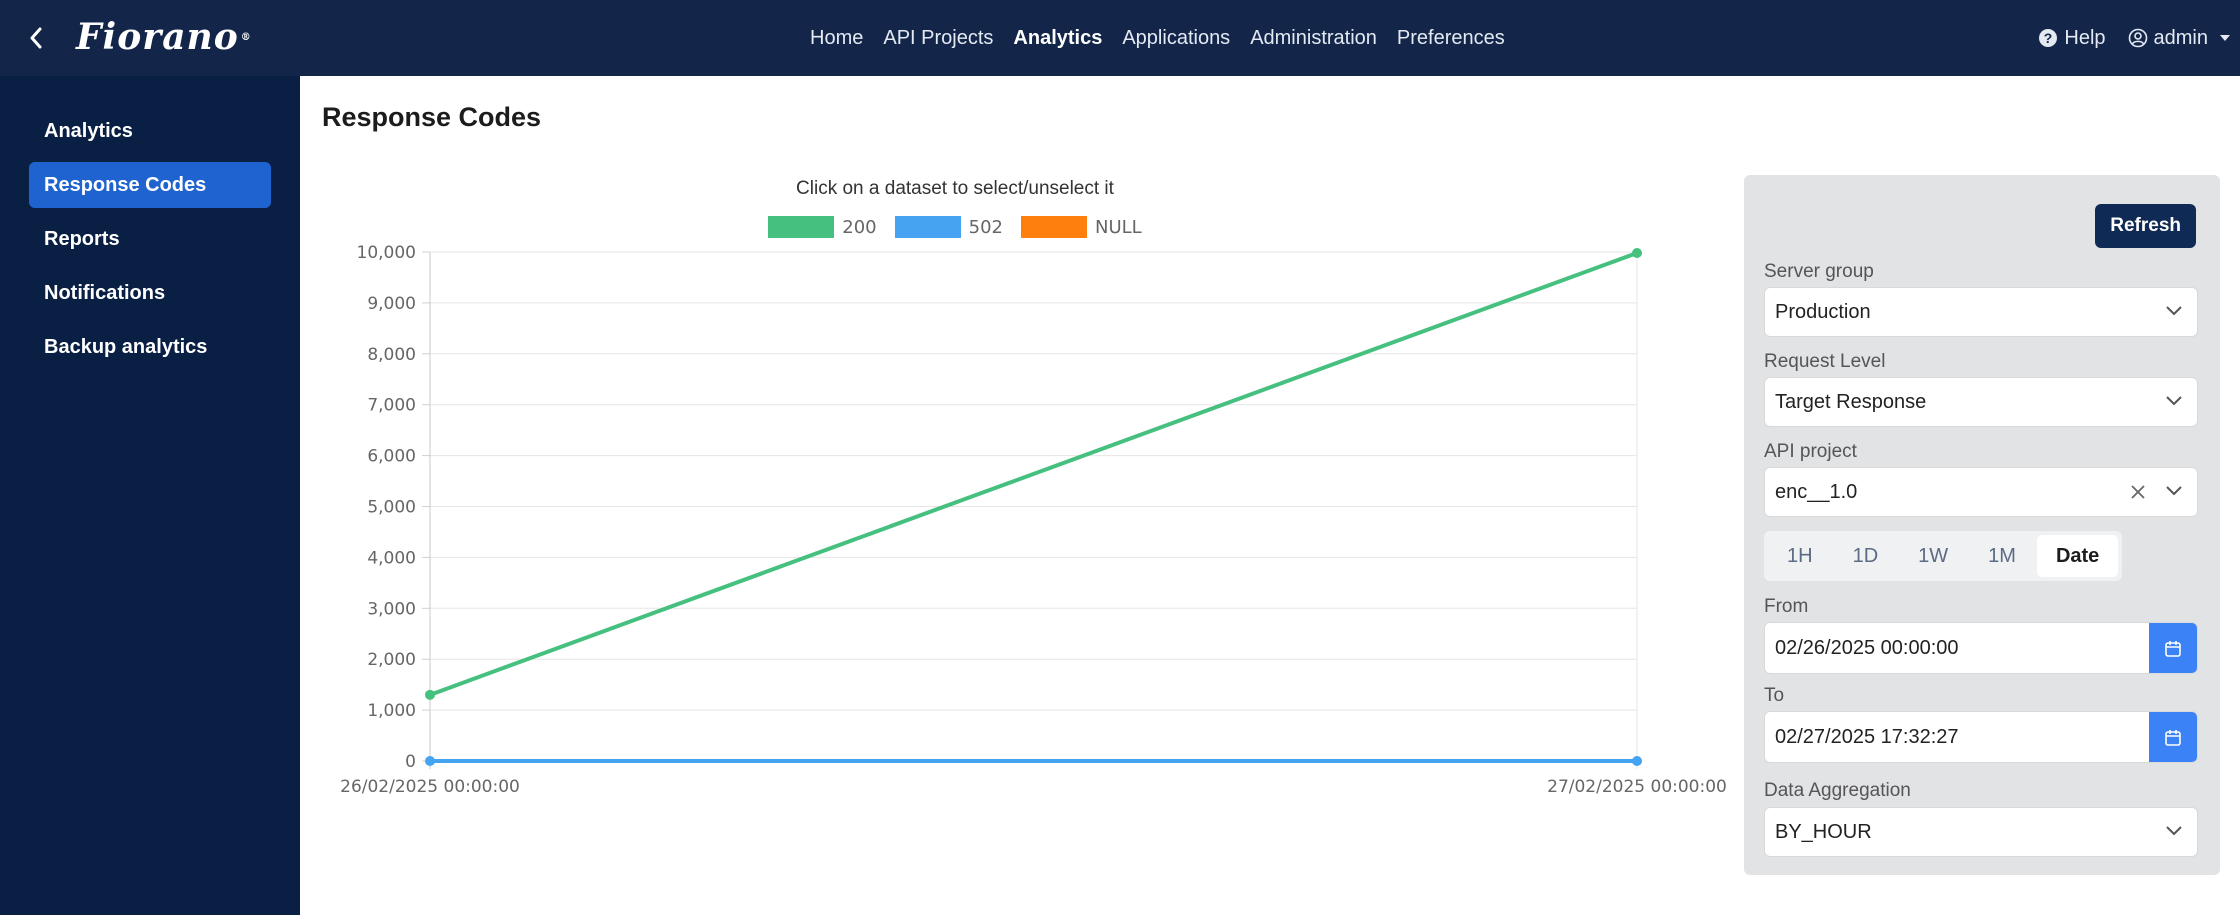  Describe the element at coordinates (105, 293) in the screenshot. I see `sidebar-item-notifications: Notifications` at that location.